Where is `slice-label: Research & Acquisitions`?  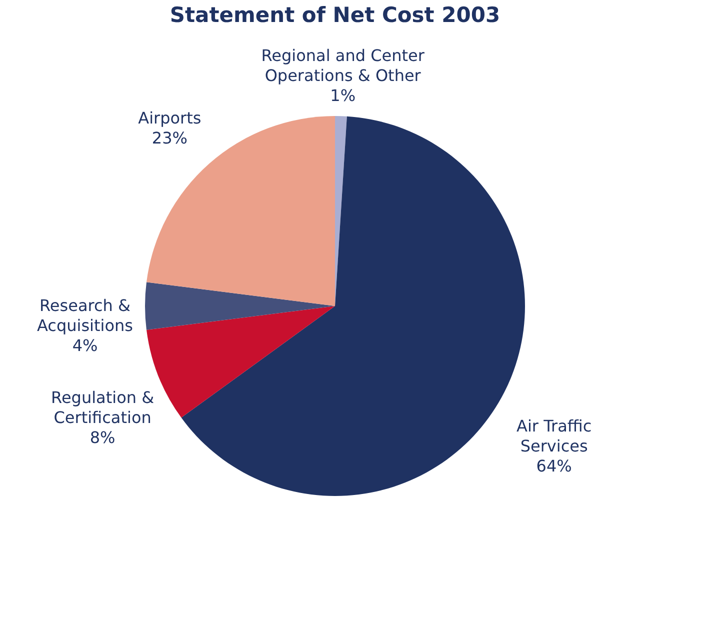 slice-label: Research & Acquisitions is located at coordinates (85, 315).